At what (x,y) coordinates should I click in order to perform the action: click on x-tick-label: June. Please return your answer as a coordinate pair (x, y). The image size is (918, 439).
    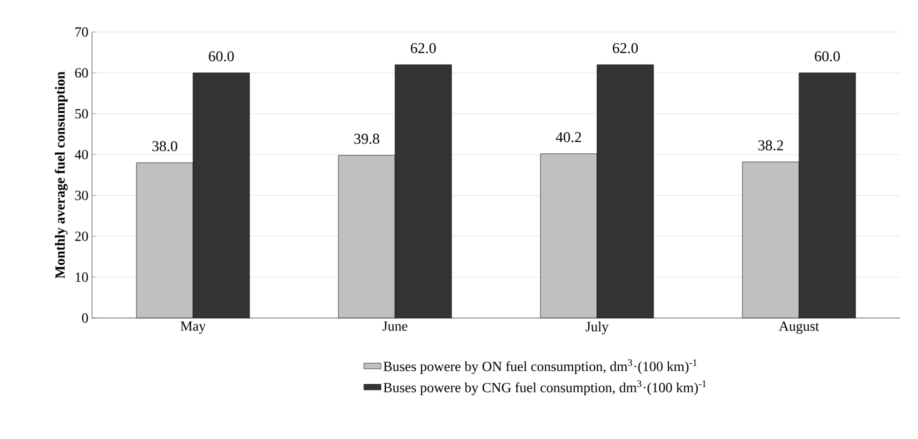
    Looking at the image, I should click on (395, 326).